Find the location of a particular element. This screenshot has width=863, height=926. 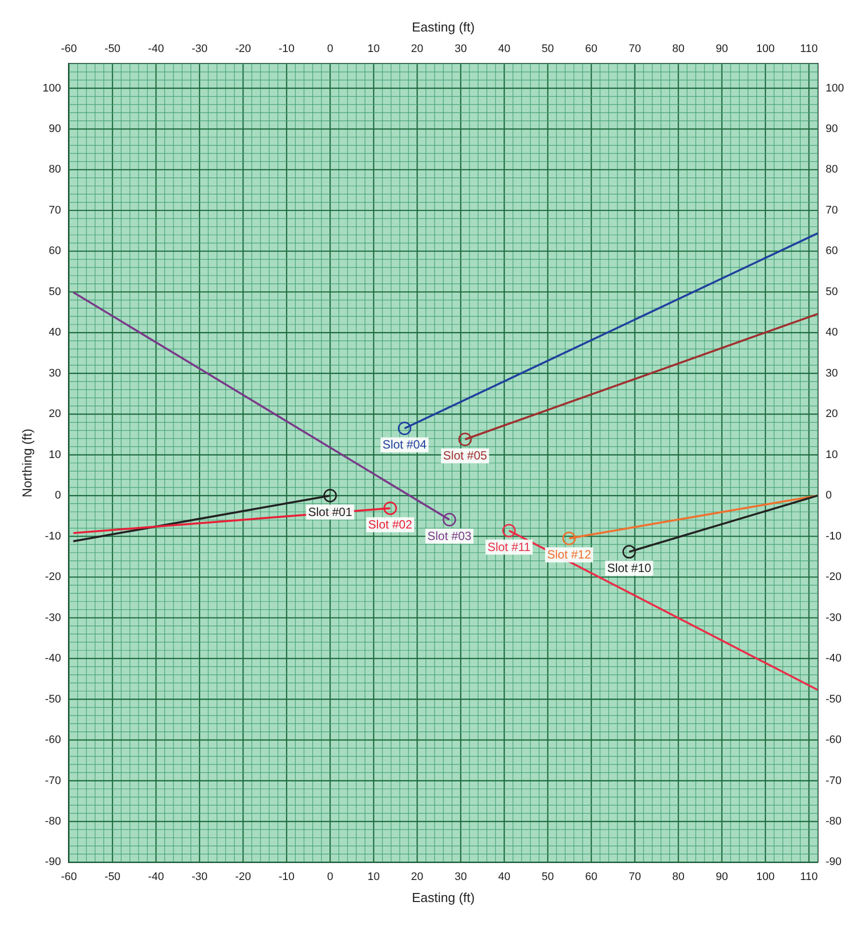

y-tick-label: 20 is located at coordinates (54, 414).